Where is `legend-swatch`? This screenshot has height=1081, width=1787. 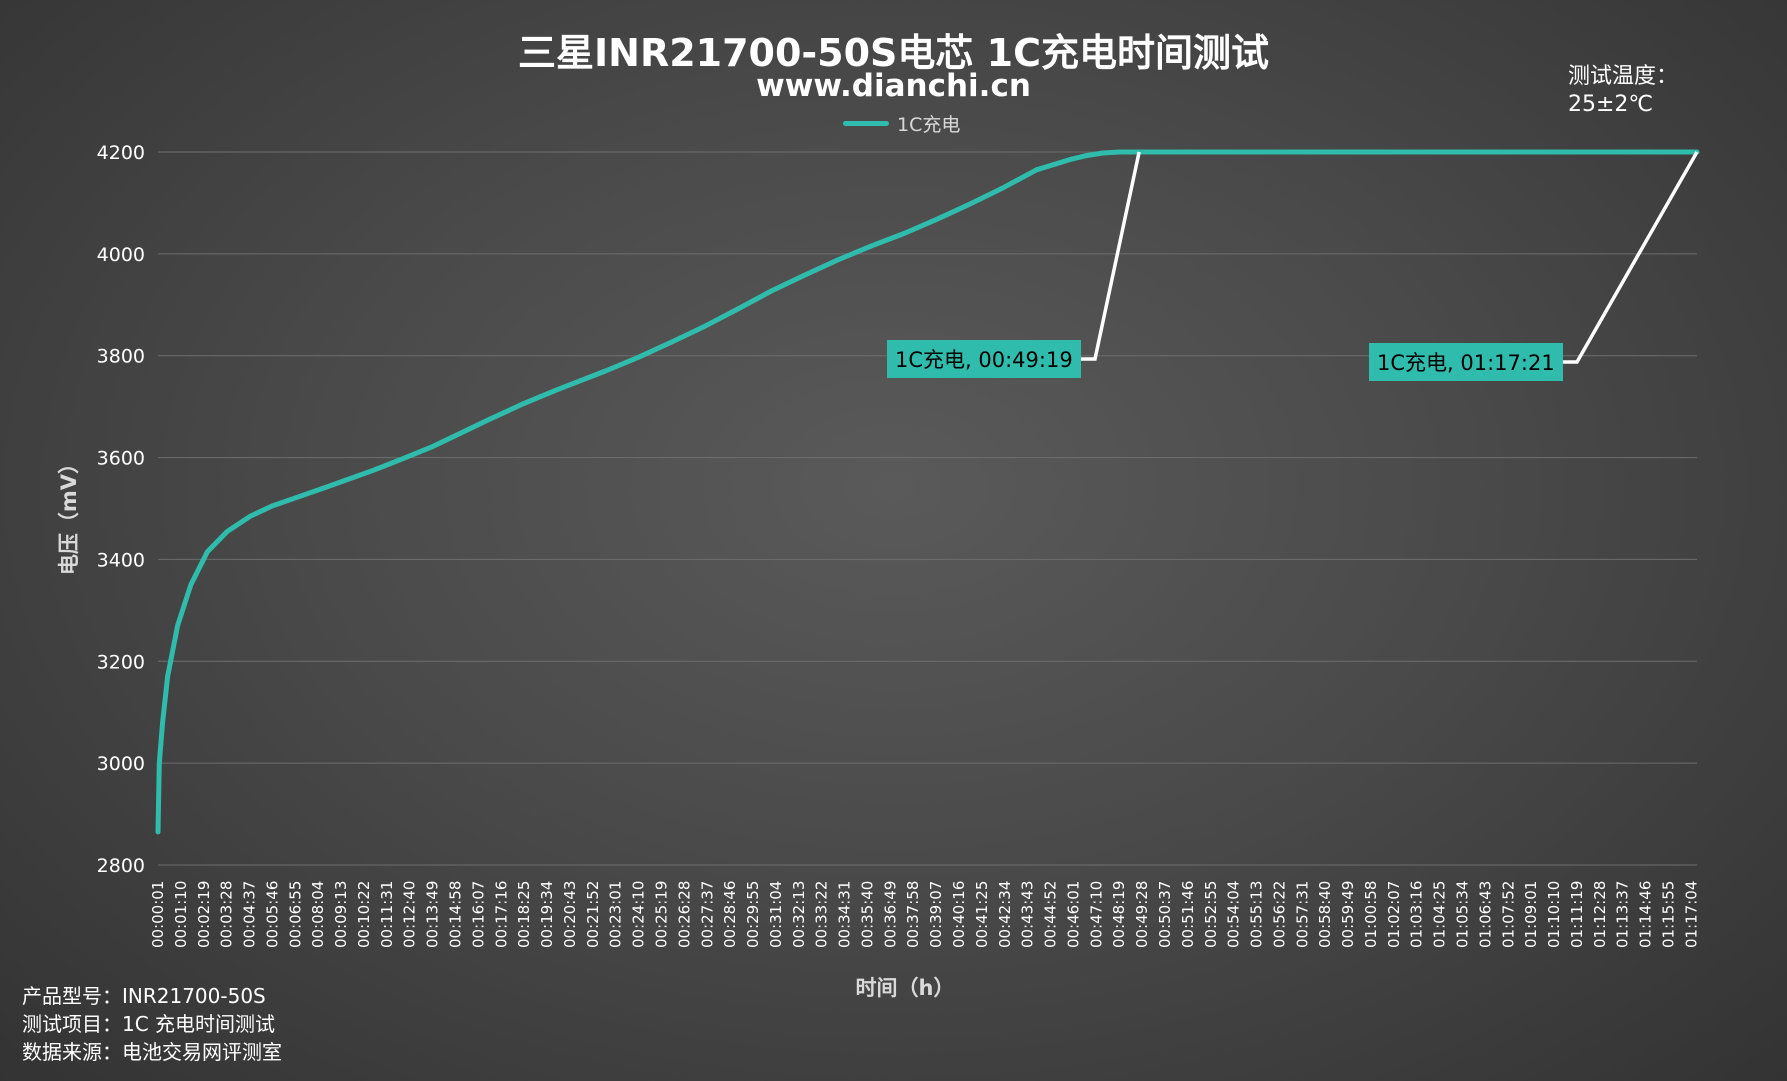 legend-swatch is located at coordinates (866, 123).